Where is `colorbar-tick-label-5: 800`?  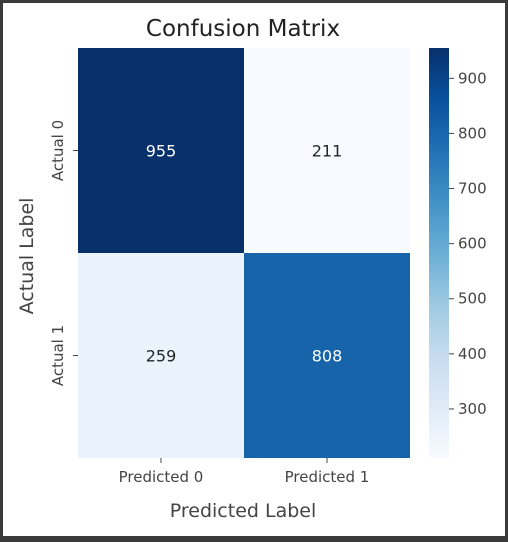 colorbar-tick-label-5: 800 is located at coordinates (472, 133).